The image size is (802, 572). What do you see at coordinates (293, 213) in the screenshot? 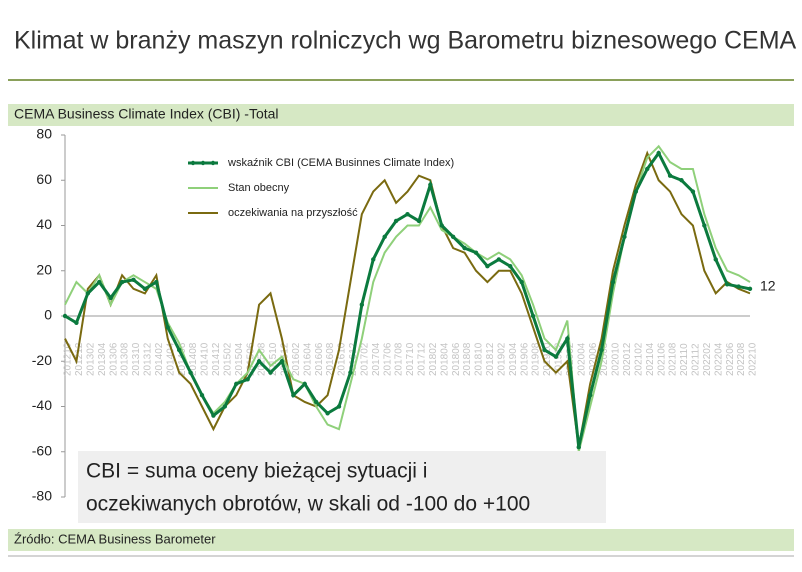
I see `legend-label: oczekiwania na przyszłość` at bounding box center [293, 213].